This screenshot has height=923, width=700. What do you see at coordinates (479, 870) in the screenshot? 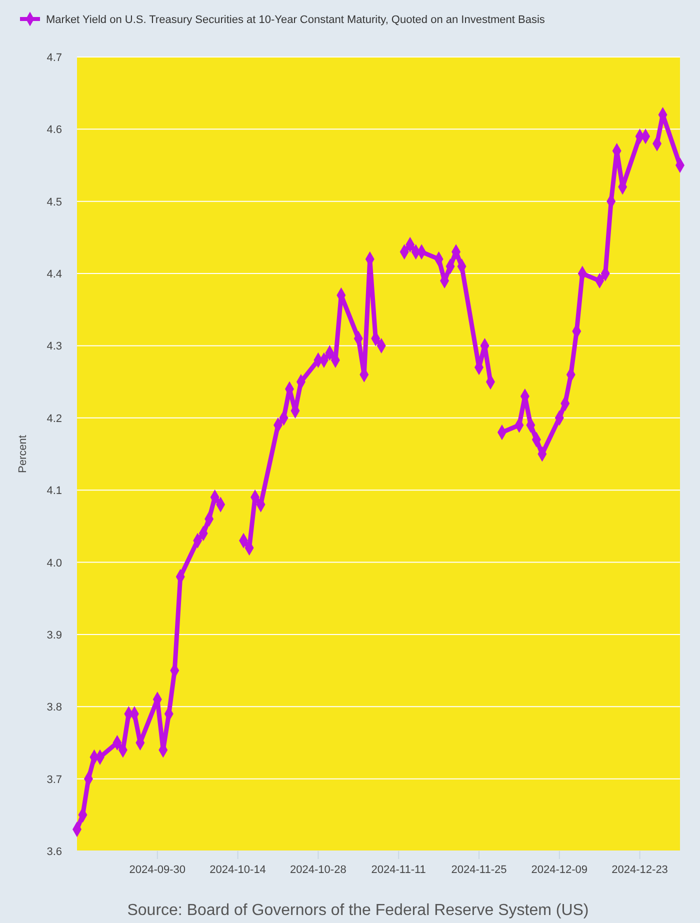
I see `x-tick-label: 2024-11-25` at bounding box center [479, 870].